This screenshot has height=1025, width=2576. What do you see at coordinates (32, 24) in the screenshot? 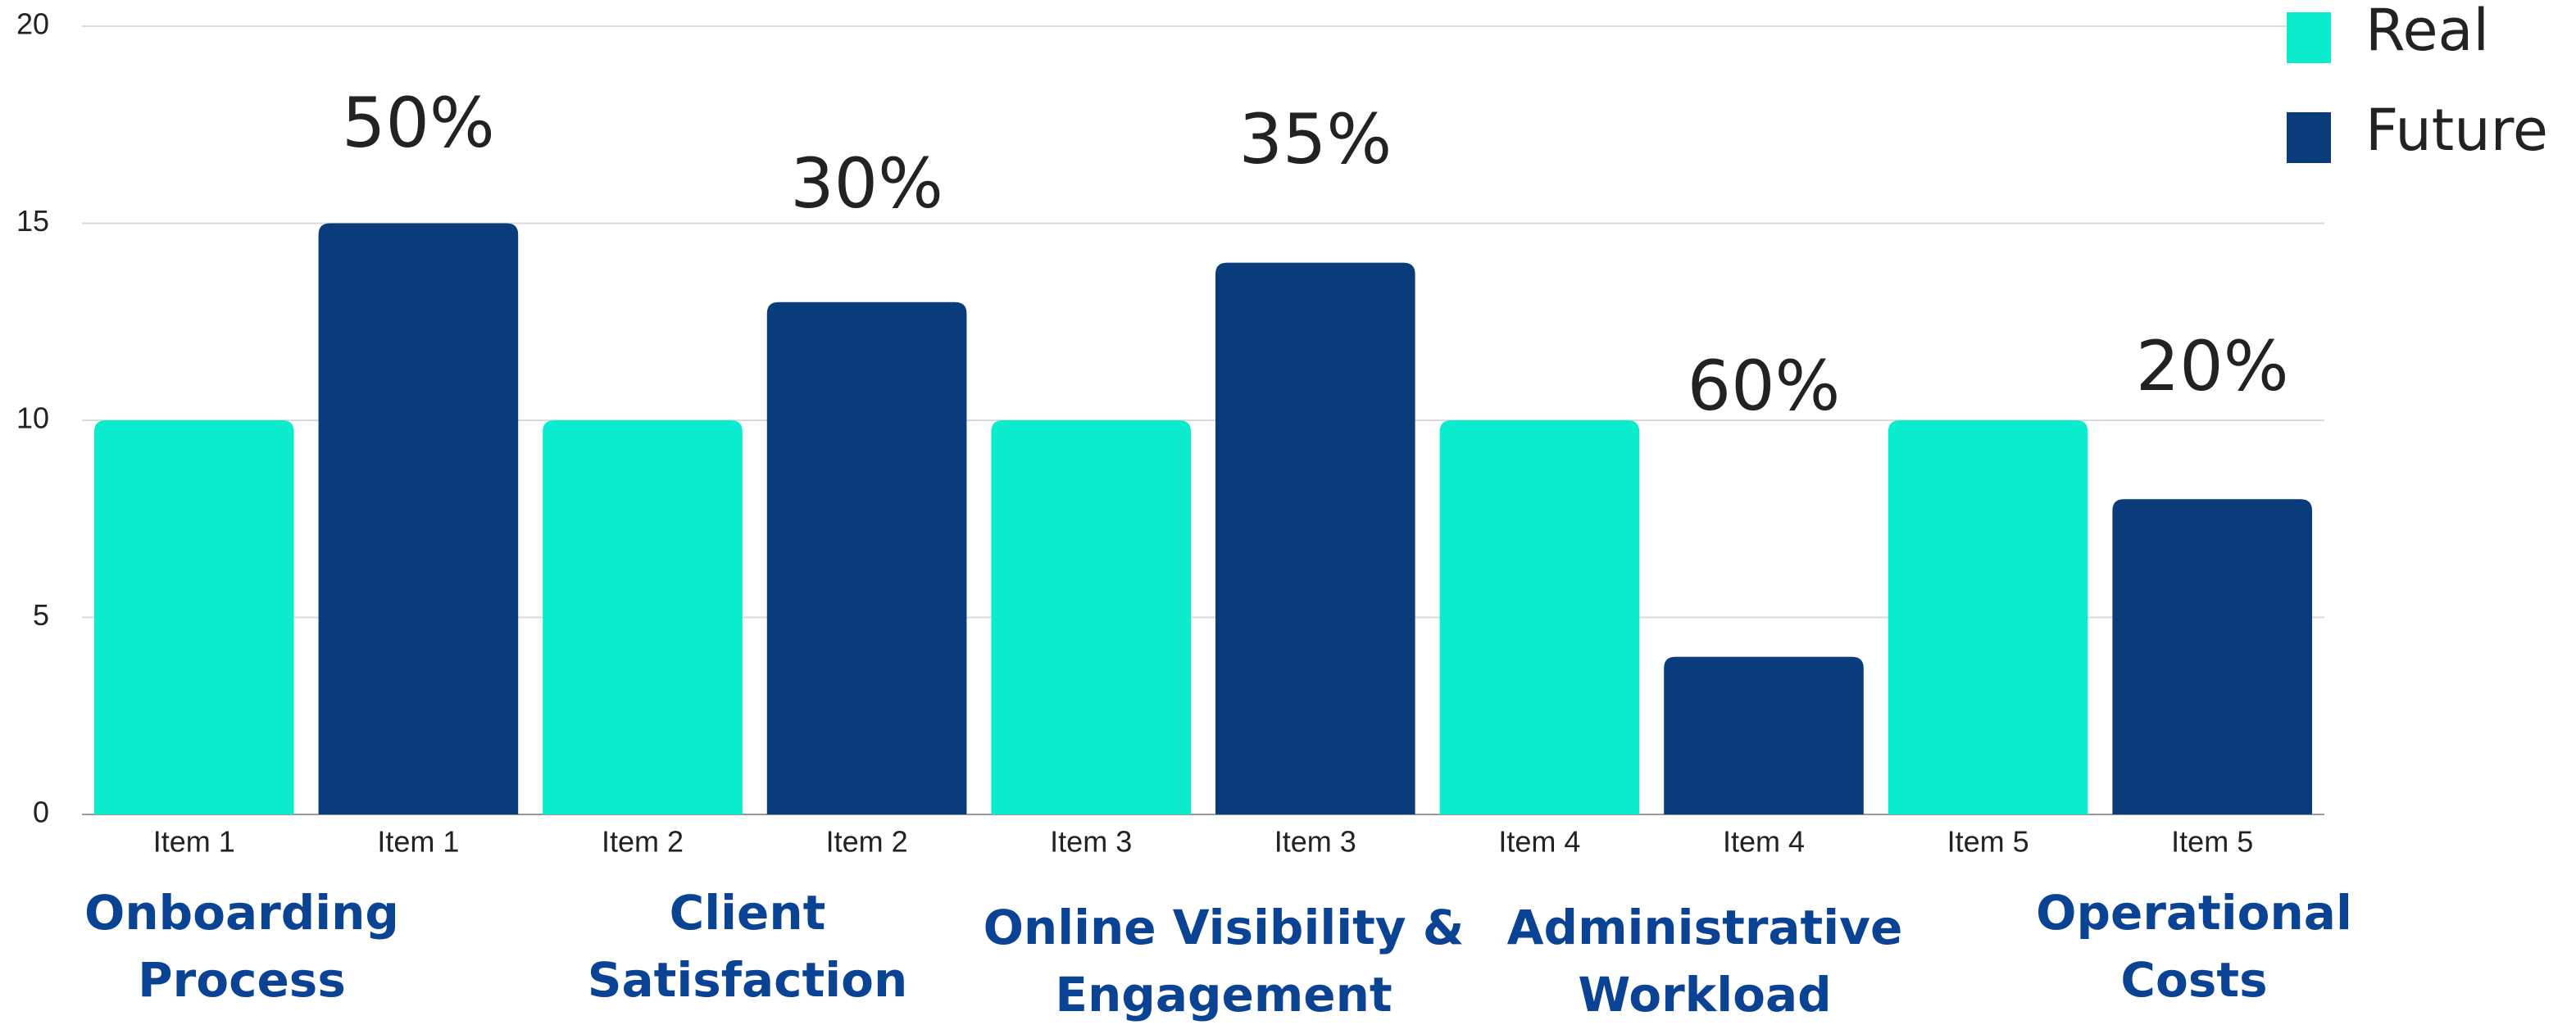
I see `y-tick-label: 20` at bounding box center [32, 24].